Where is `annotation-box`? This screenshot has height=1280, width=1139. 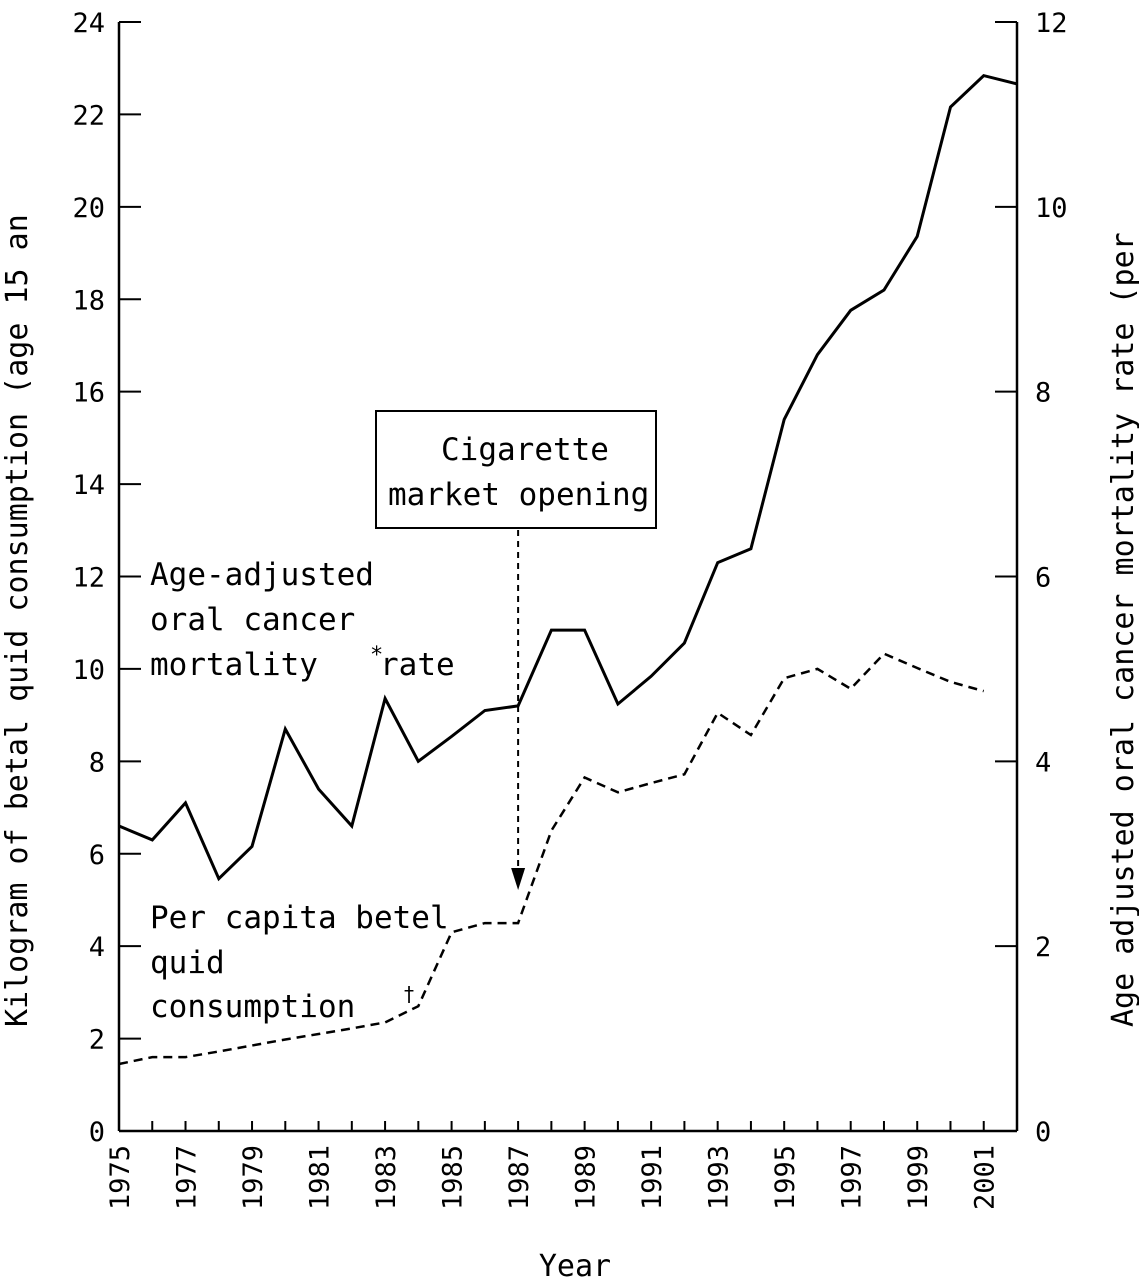
annotation-box is located at coordinates (516, 469).